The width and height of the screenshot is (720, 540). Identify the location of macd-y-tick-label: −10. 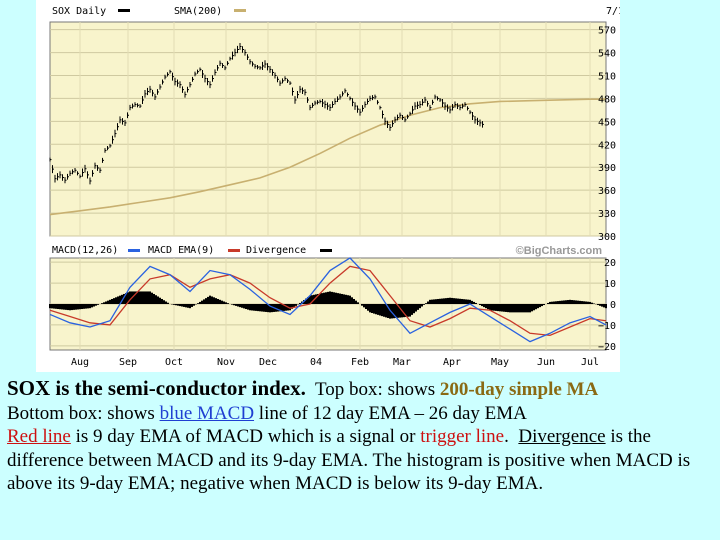
(607, 326).